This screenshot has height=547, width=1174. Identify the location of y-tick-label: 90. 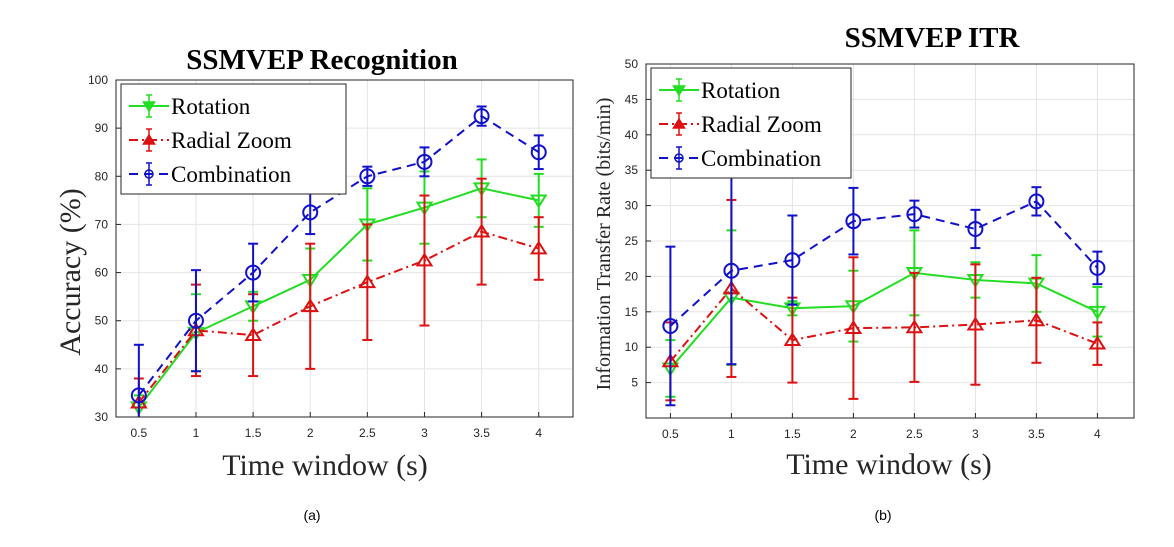
(102, 128).